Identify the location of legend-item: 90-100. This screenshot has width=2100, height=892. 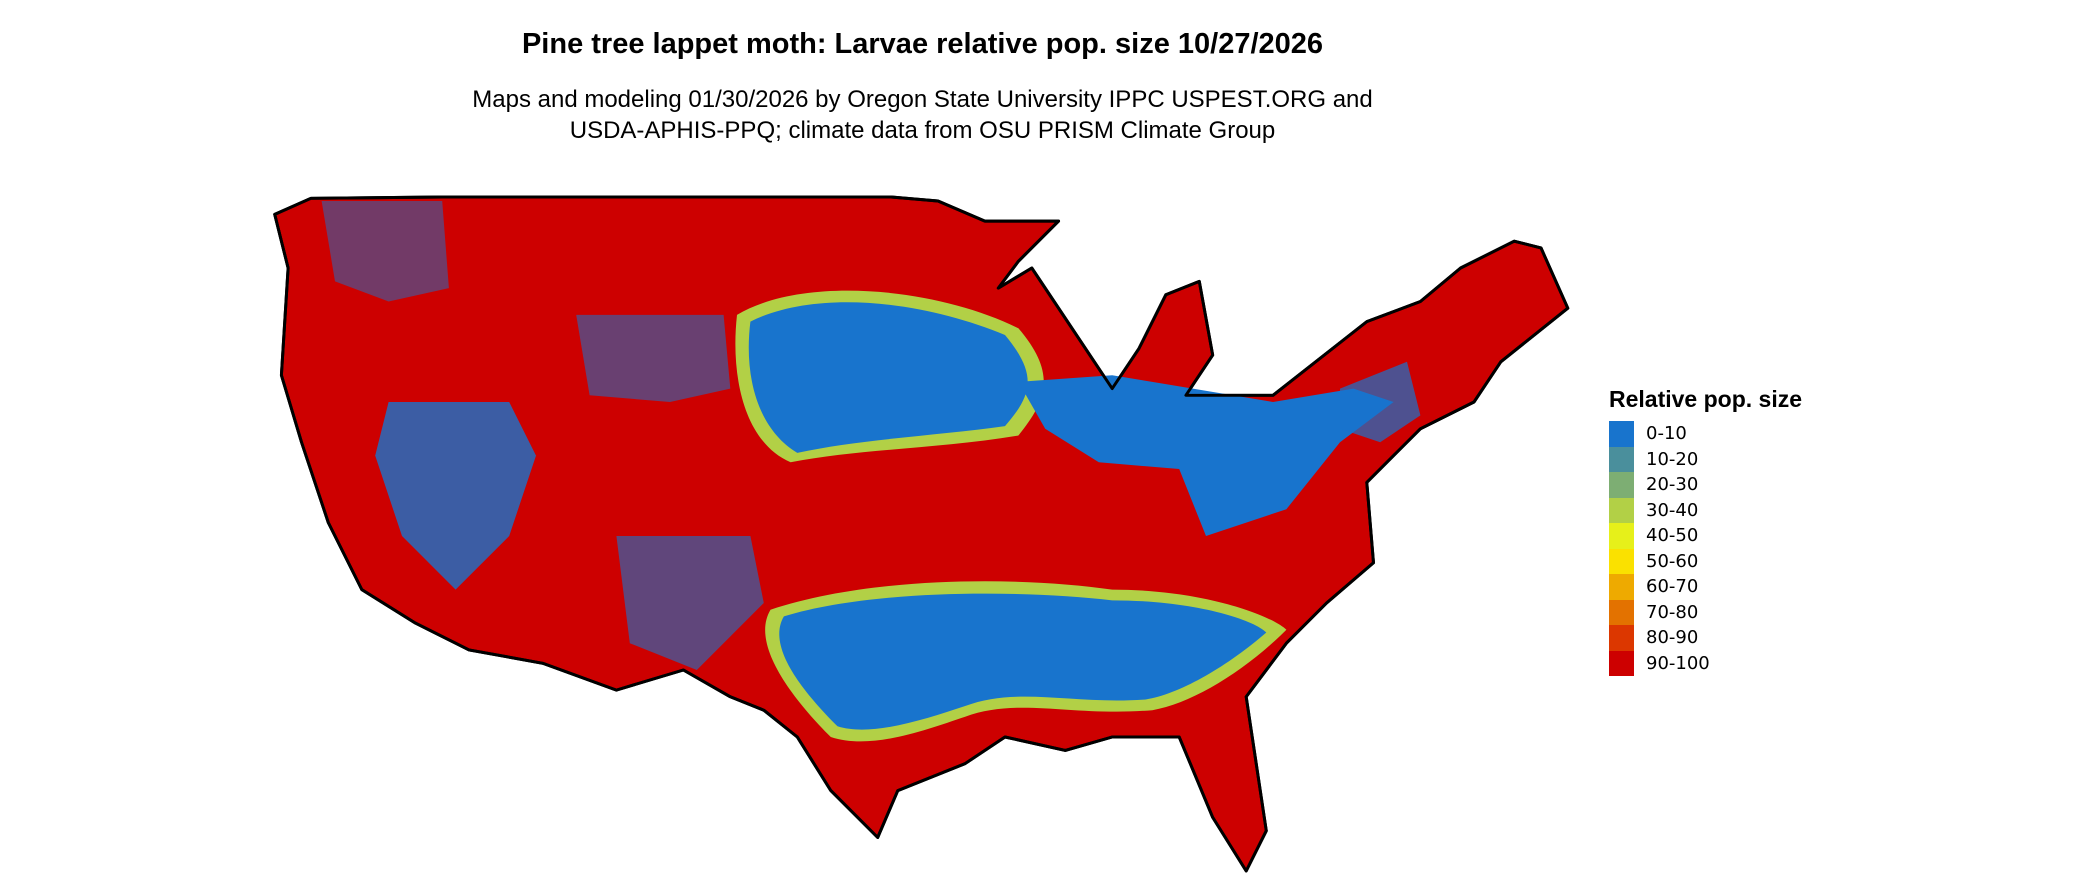
(1705, 663).